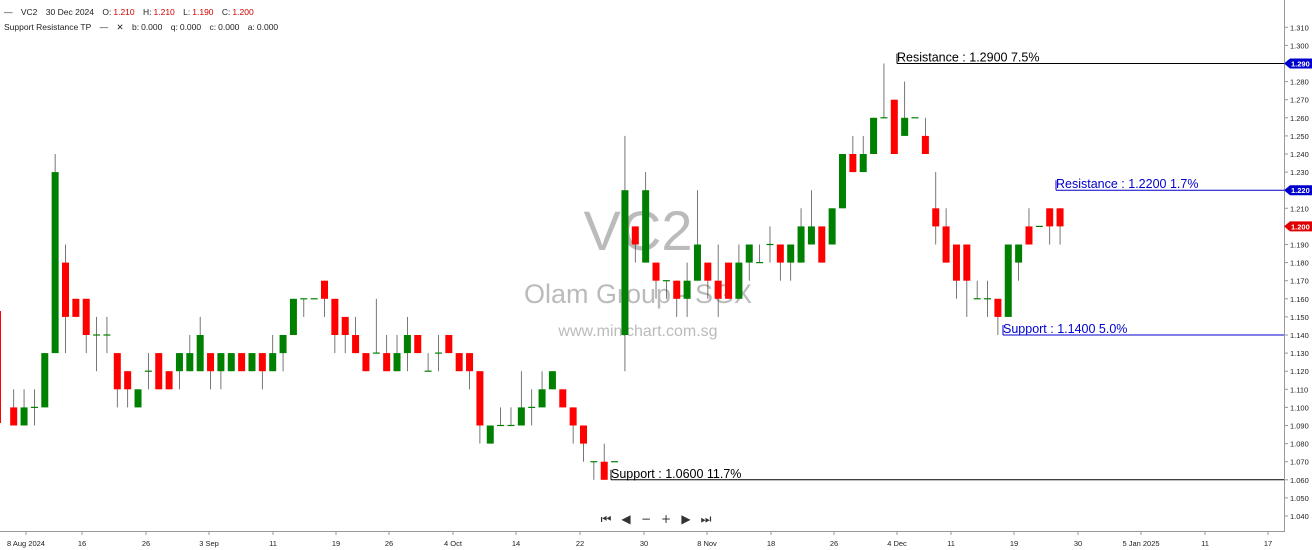 The image size is (1312, 550). What do you see at coordinates (686, 519) in the screenshot?
I see `scroll-right-icon: ▶` at bounding box center [686, 519].